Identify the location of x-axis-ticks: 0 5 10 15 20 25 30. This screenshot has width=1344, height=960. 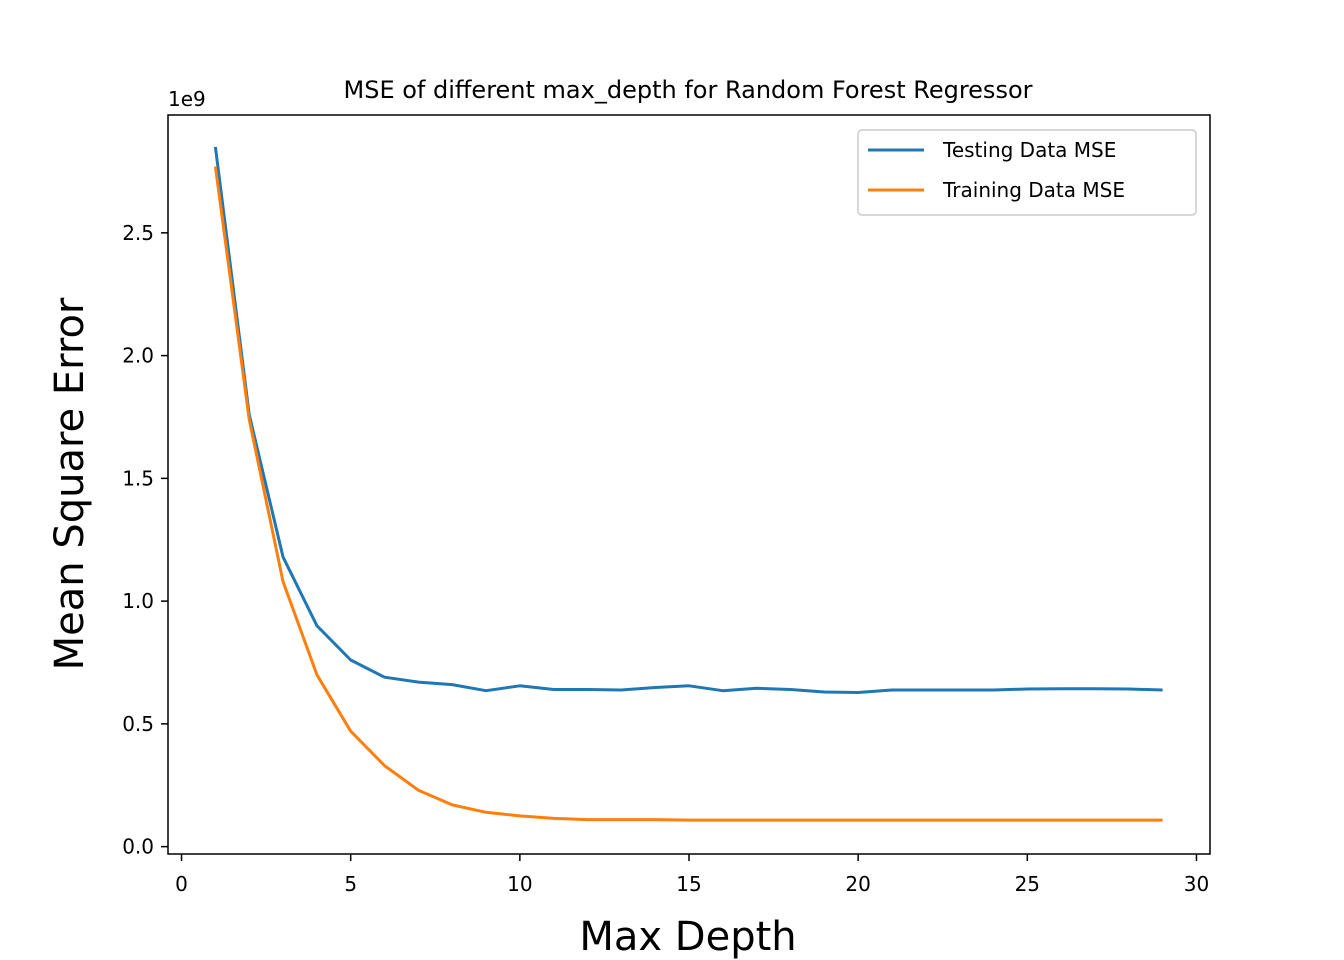
(692, 875).